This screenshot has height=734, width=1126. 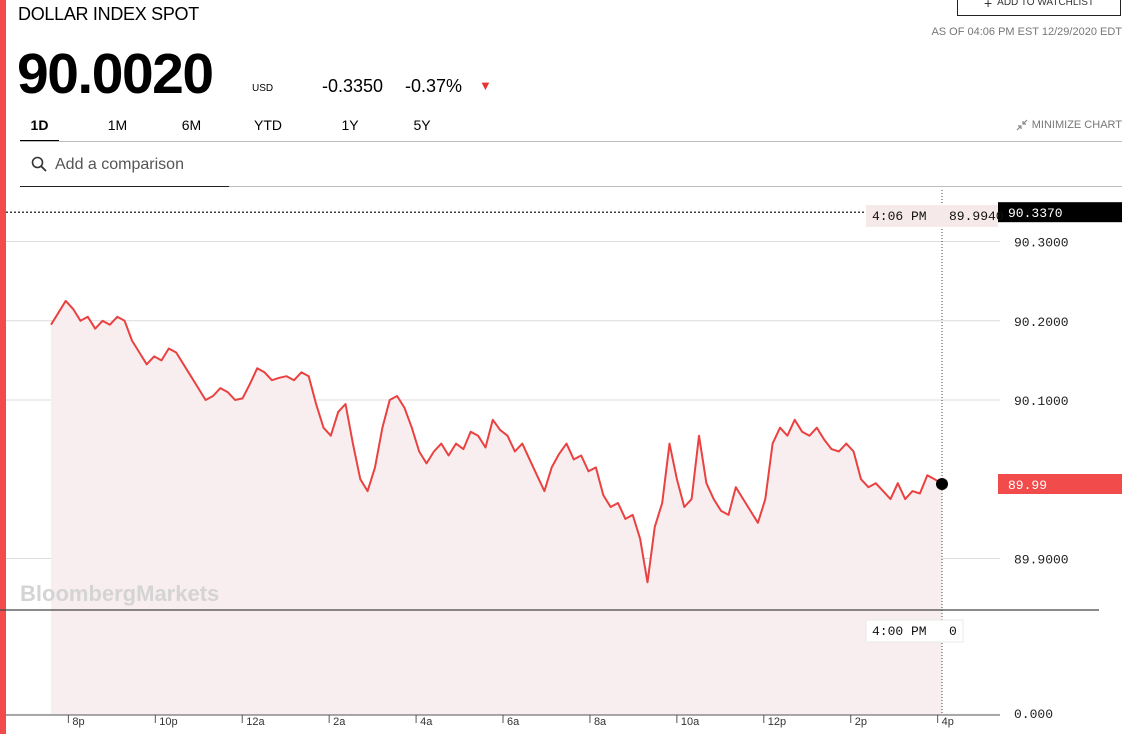 I want to click on last-point-marker, so click(x=942, y=484).